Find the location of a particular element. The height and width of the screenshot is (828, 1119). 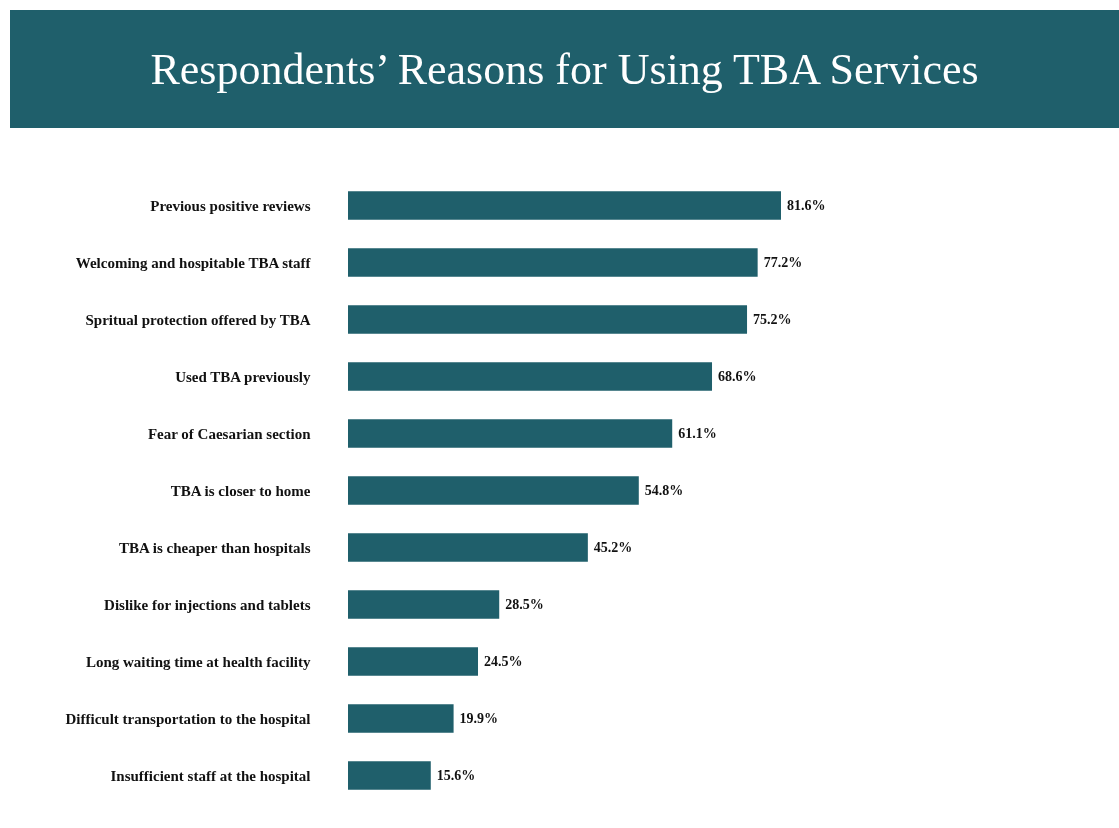

y-tick-label: Used TBA previously is located at coordinates (243, 376).